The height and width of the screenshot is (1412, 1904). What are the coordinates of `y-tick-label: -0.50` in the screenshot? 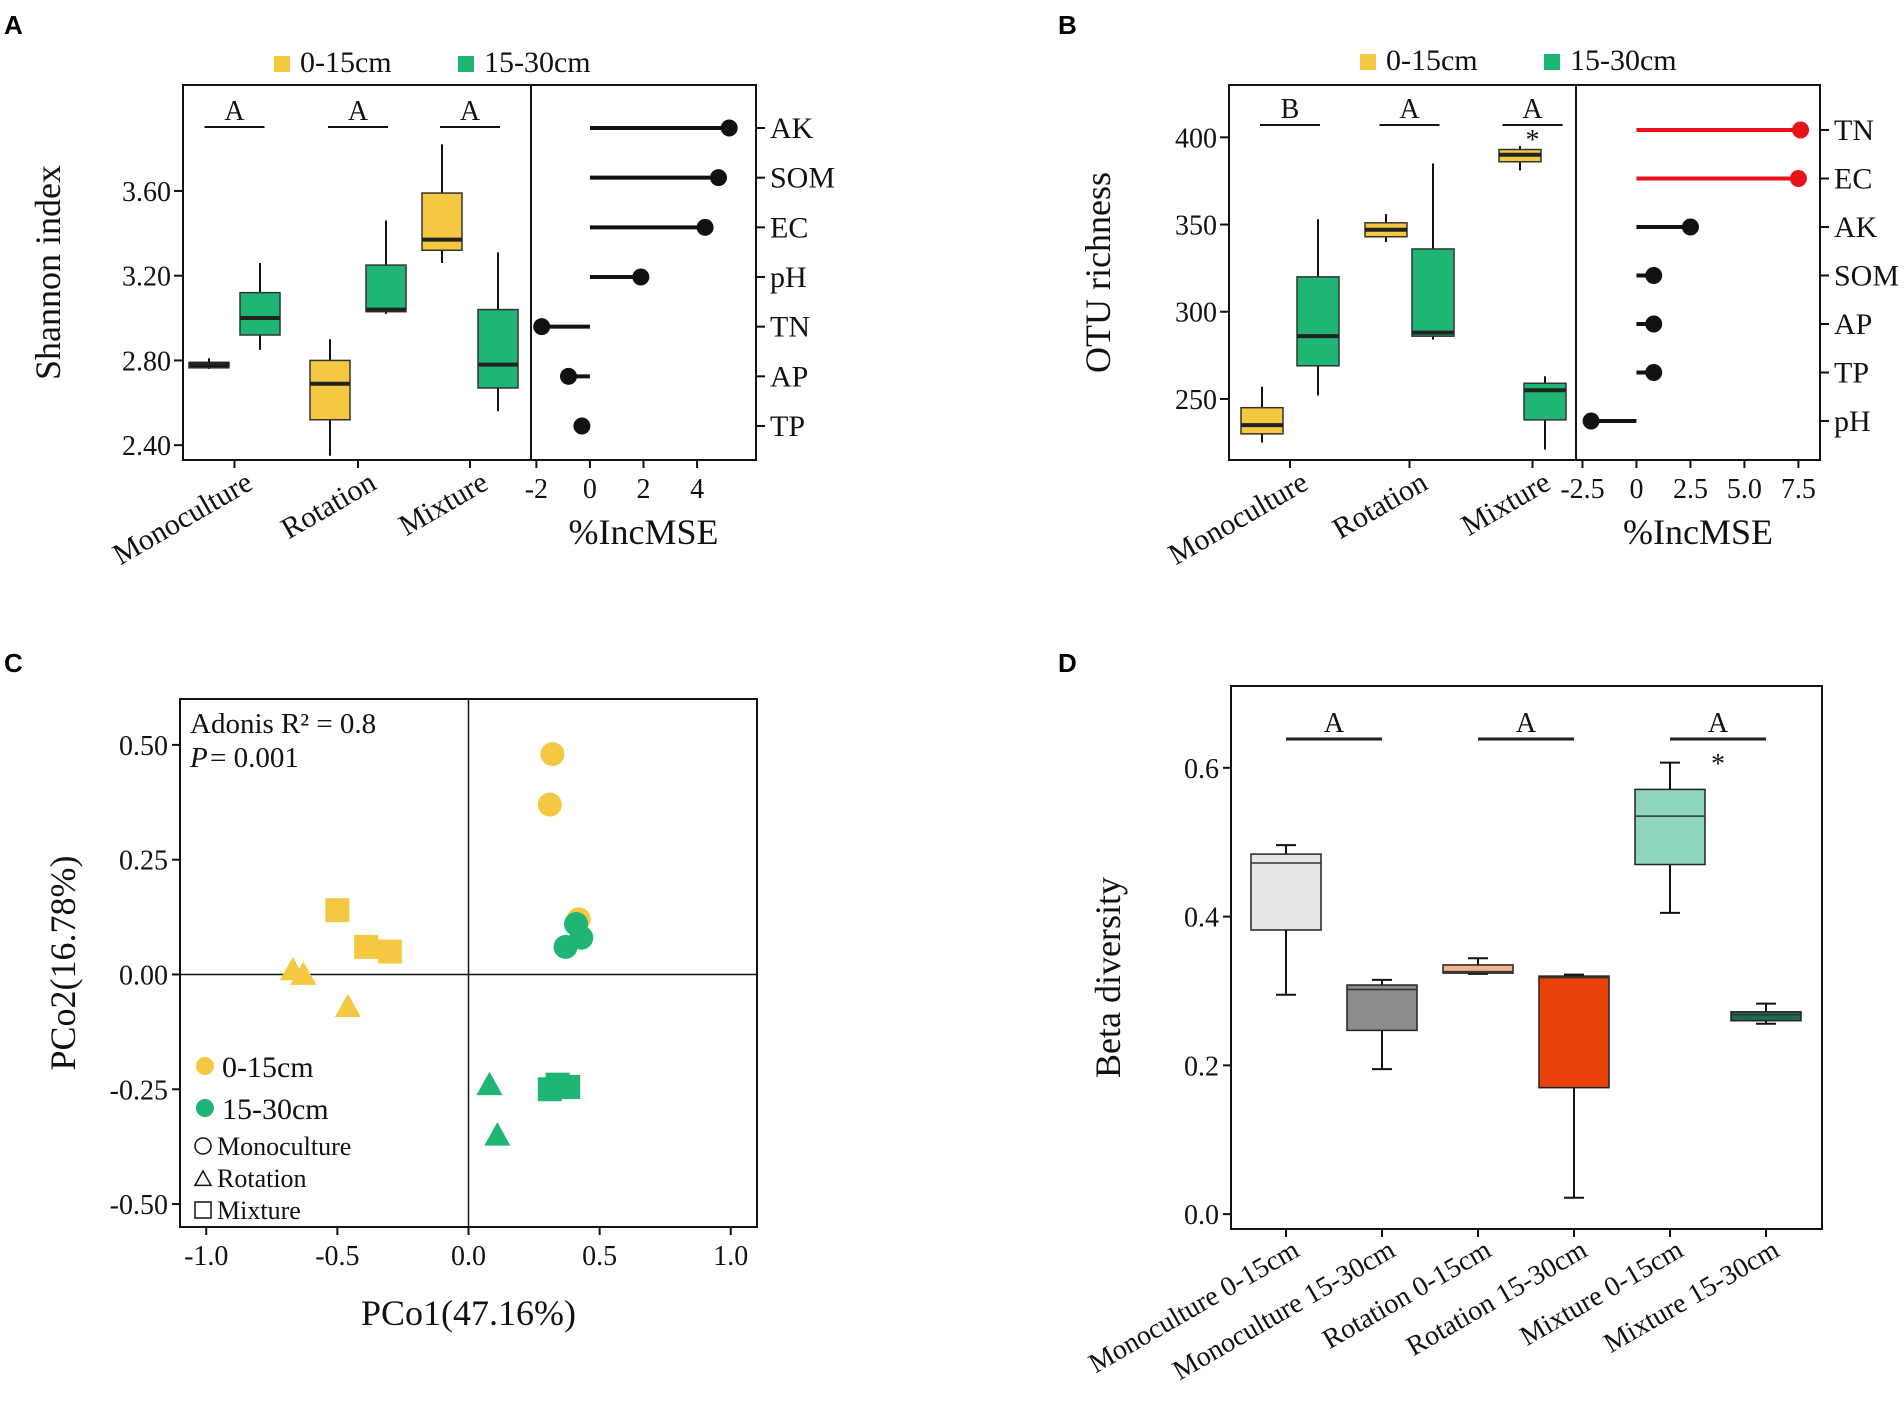 It's located at (139, 1205).